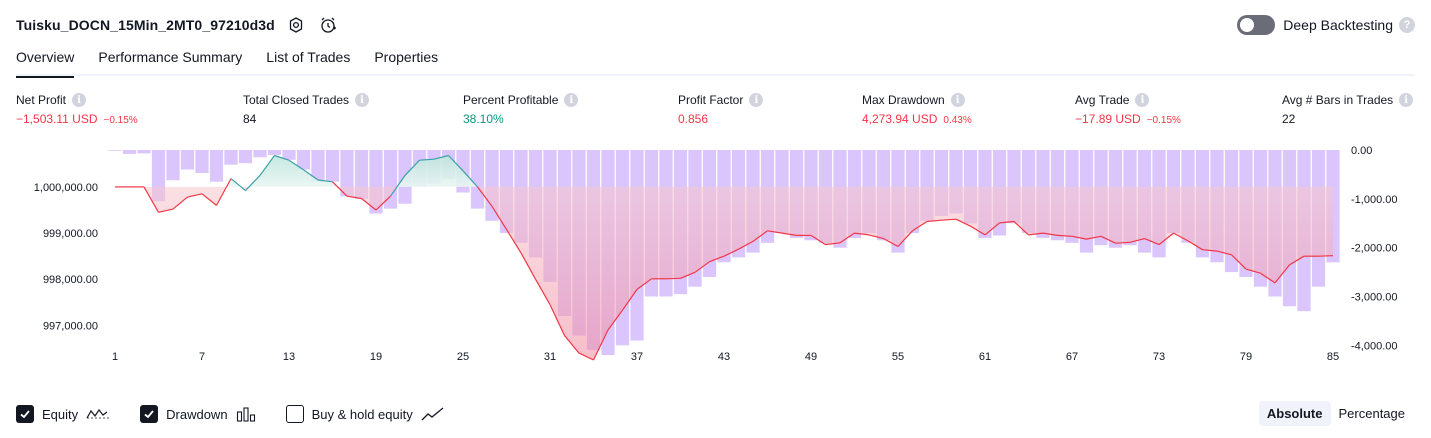 Image resolution: width=1431 pixels, height=438 pixels. Describe the element at coordinates (41, 100) in the screenshot. I see `metric-label: Net Profit` at that location.